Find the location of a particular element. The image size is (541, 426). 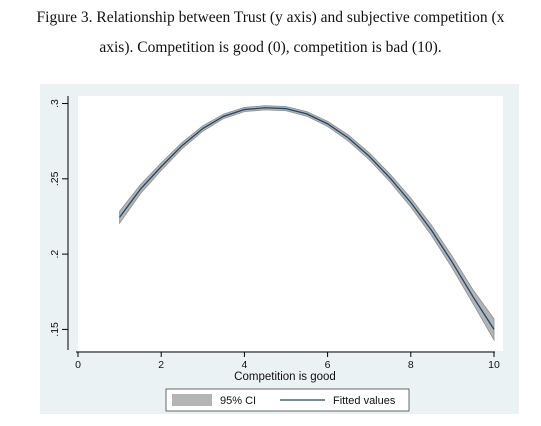

legend: 95% CI Fitted values is located at coordinates (287, 400).